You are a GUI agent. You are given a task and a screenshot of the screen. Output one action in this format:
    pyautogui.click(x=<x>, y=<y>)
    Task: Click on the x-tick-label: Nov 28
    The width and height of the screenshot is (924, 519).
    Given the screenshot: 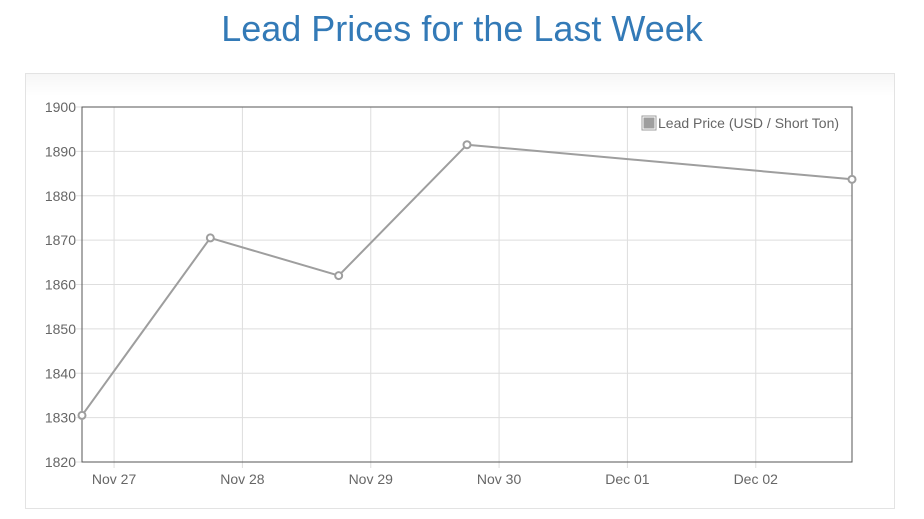 What is the action you would take?
    pyautogui.click(x=242, y=479)
    